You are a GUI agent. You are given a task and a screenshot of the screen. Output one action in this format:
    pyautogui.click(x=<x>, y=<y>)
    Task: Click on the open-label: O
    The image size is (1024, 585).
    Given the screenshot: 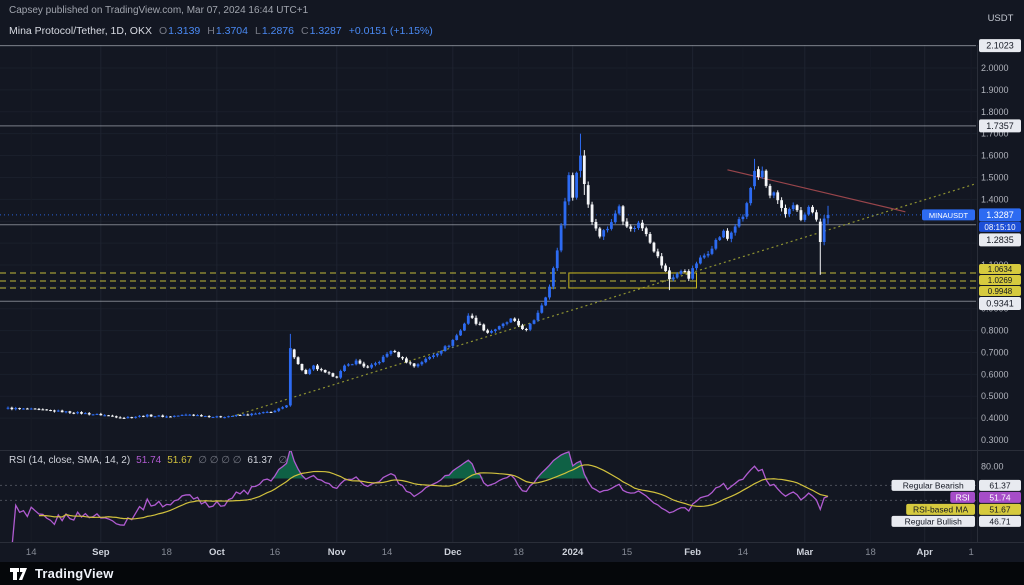 What is the action you would take?
    pyautogui.click(x=163, y=31)
    